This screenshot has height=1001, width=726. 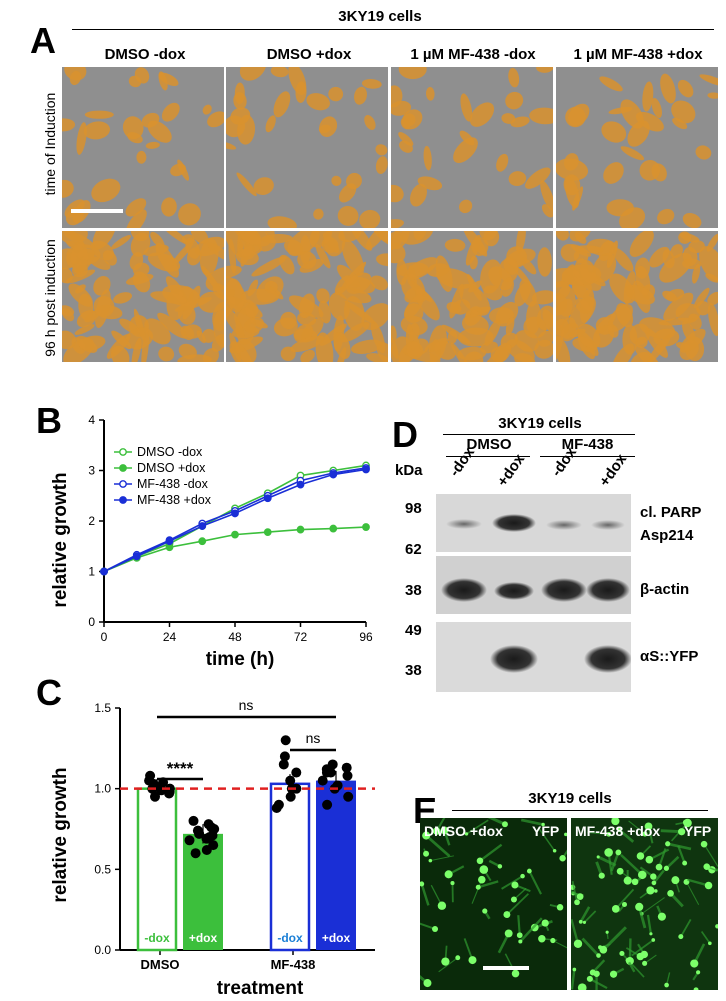 I want to click on western-blot, so click(x=533, y=593).